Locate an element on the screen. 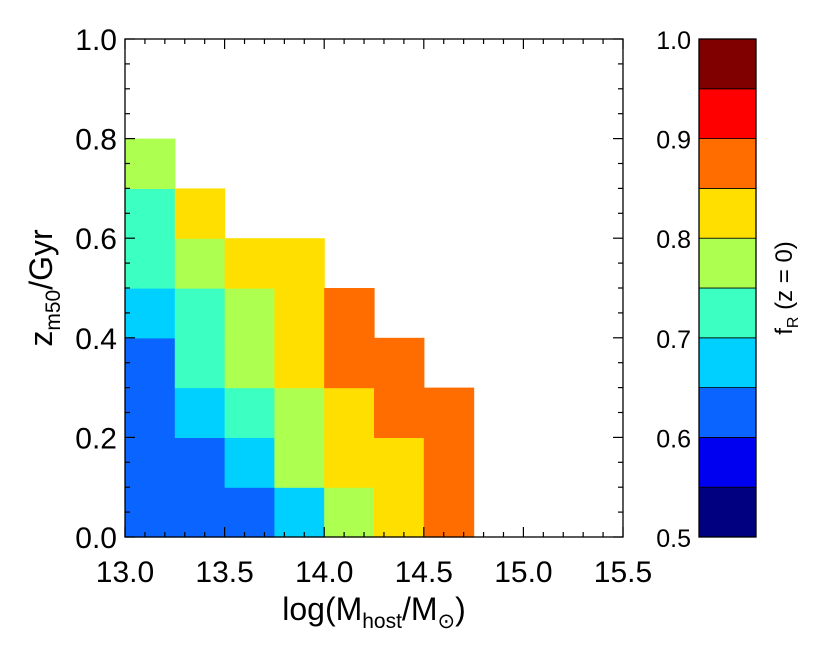 The image size is (830, 663). x-label-subscript: host is located at coordinates (382, 621).